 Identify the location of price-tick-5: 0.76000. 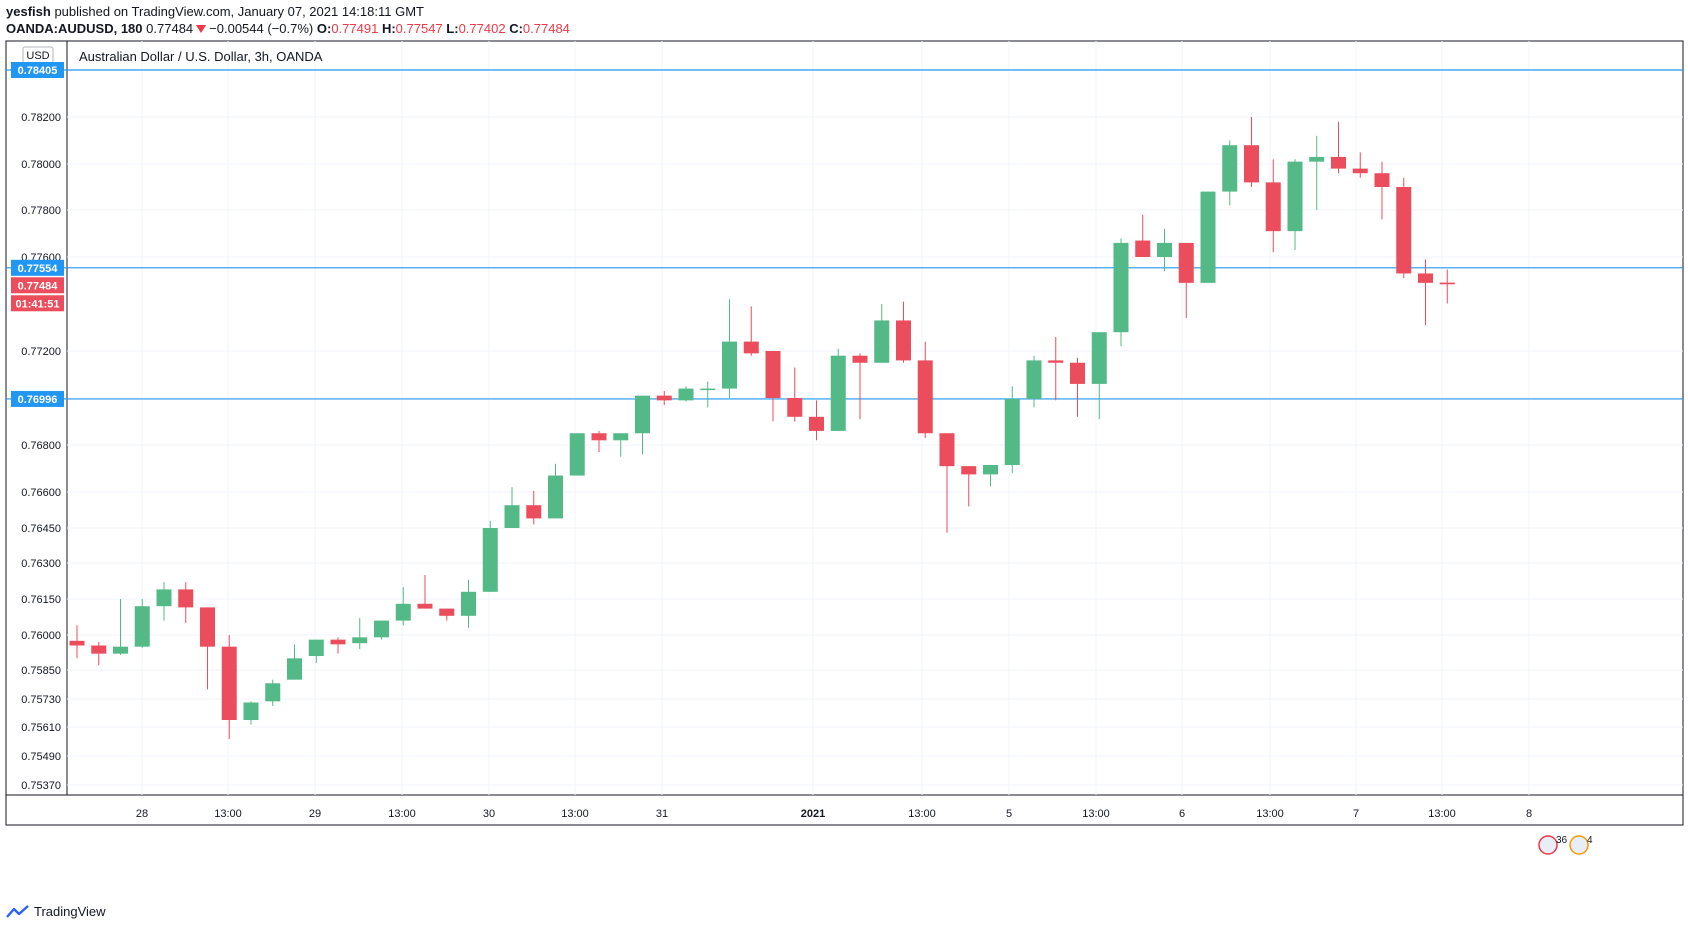
(41, 636).